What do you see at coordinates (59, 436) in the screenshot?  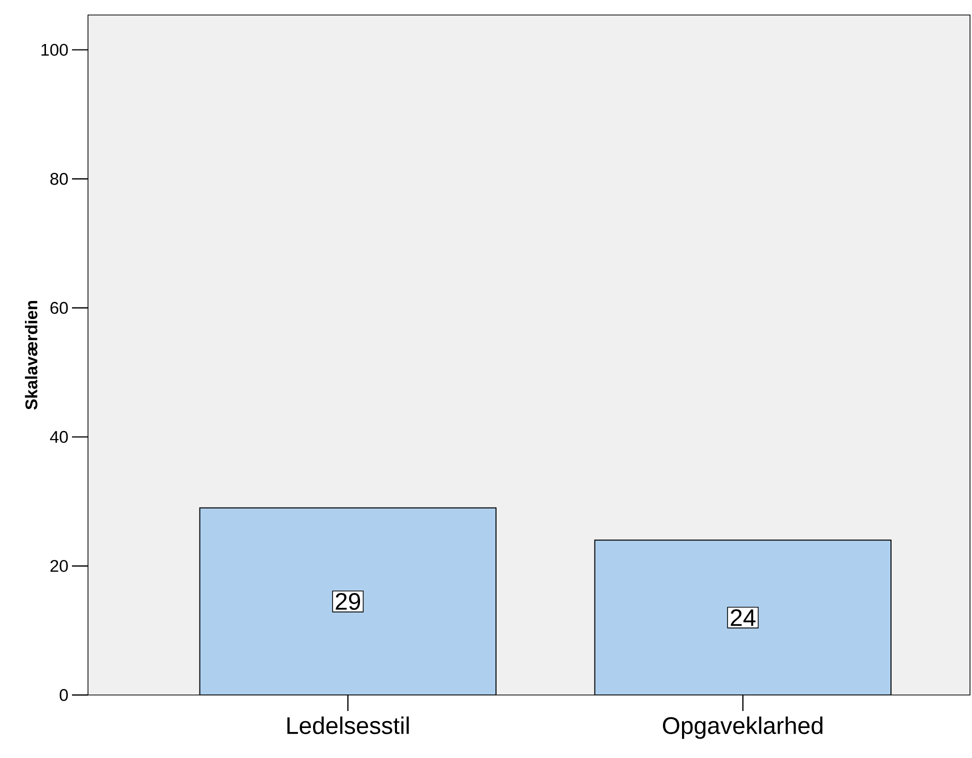 I see `y-tick-label: 40` at bounding box center [59, 436].